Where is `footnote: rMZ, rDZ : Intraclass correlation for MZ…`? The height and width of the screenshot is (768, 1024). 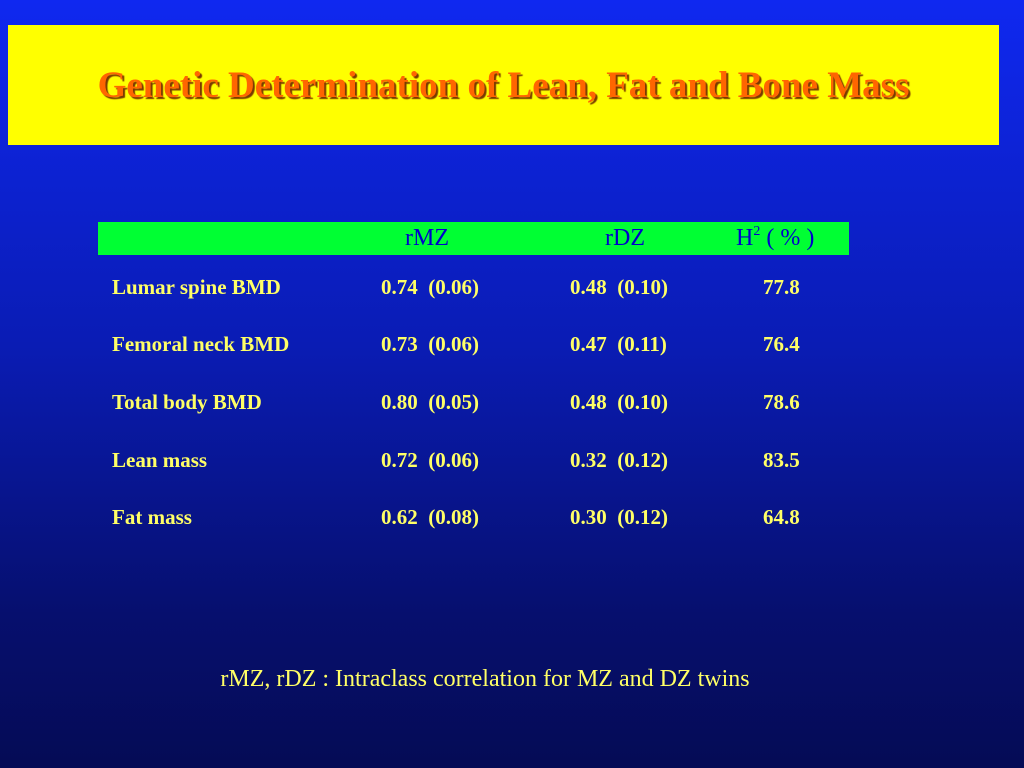 footnote: rMZ, rDZ : Intraclass correlation for MZ… is located at coordinates (485, 679).